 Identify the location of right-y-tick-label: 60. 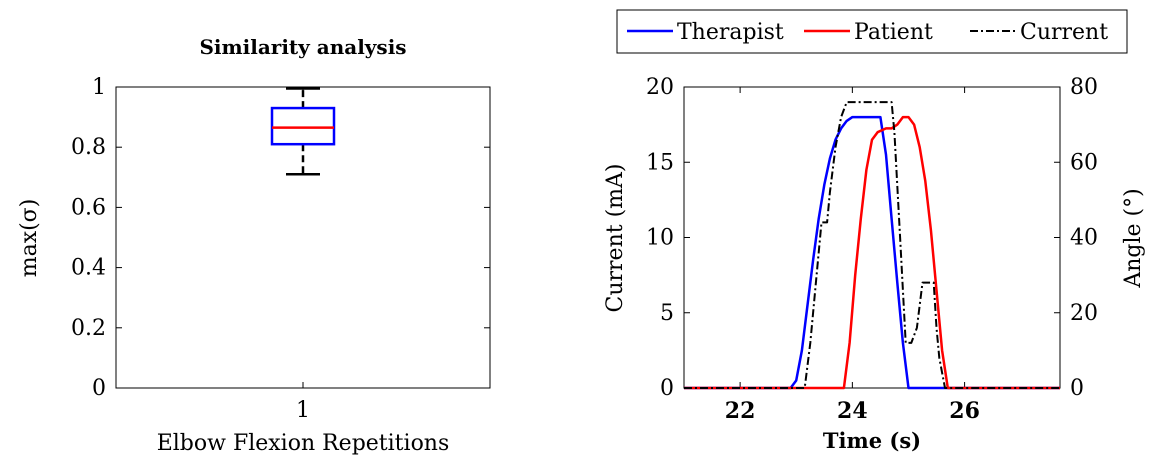
(1084, 162).